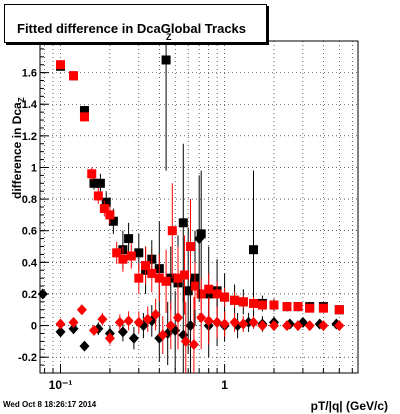  I want to click on chart-title-subscript: Z, so click(169, 37).